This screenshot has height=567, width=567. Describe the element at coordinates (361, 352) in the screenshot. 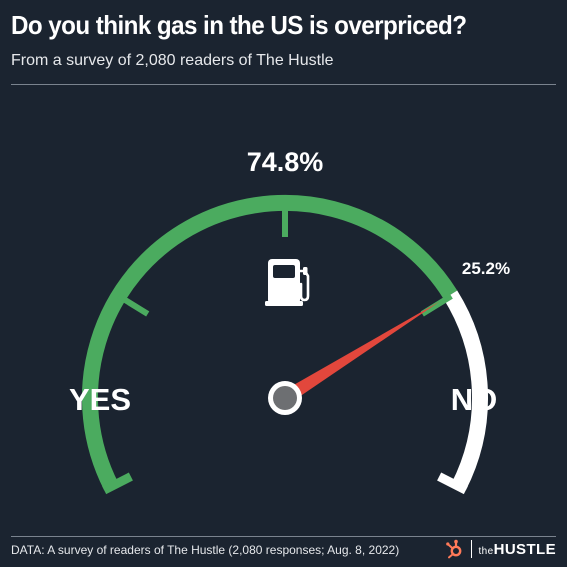

I see `gauge-needle` at that location.